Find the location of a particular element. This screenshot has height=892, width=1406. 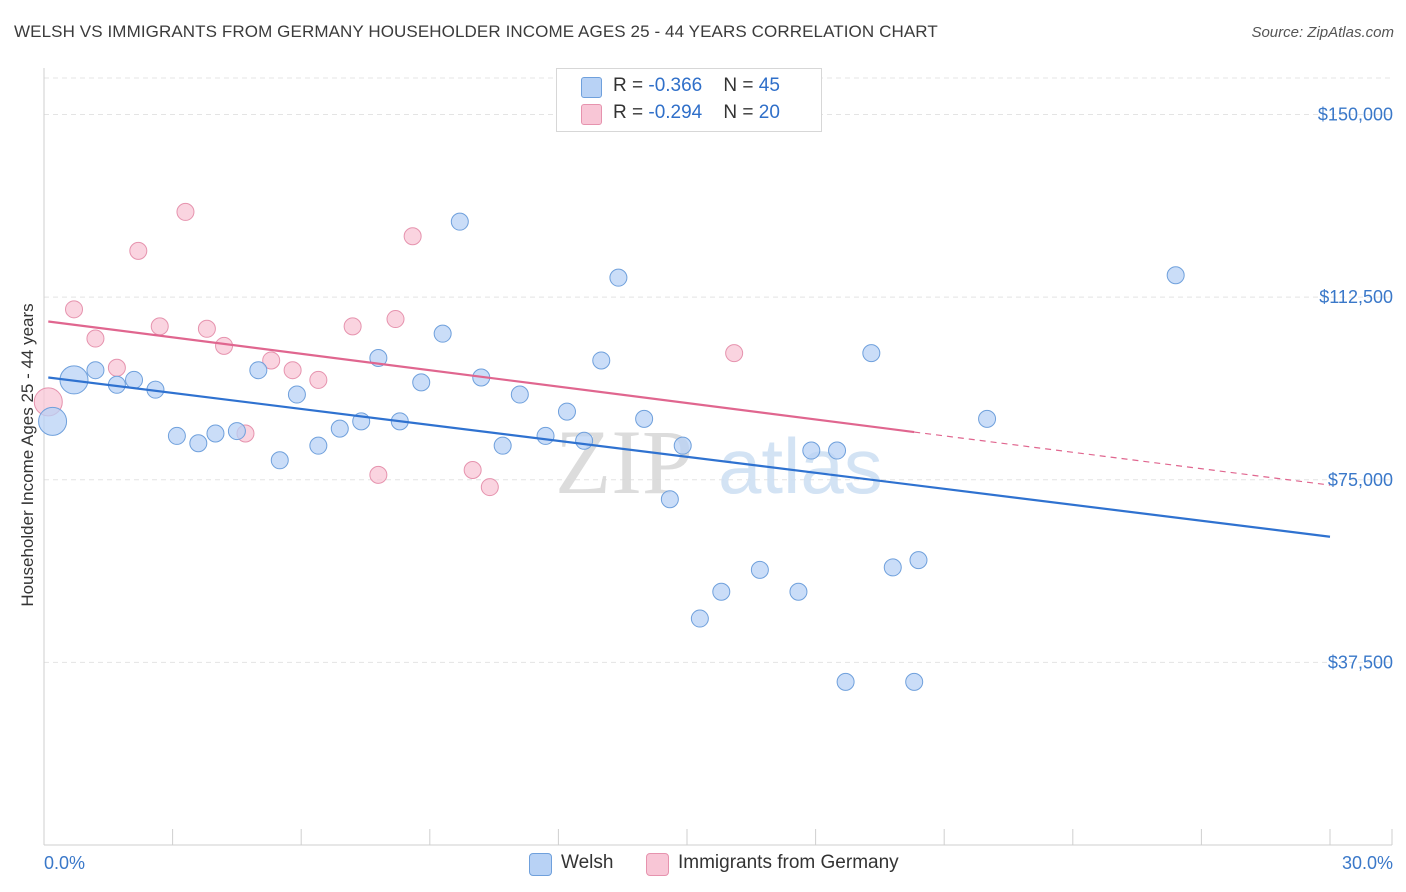

source-label: Source: ZipAtlas.com is located at coordinates (1322, 32).